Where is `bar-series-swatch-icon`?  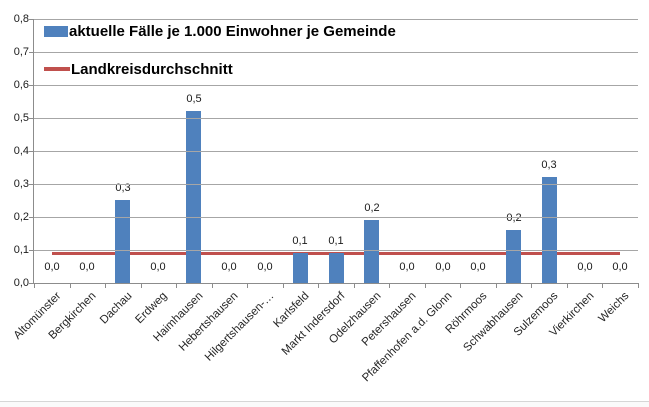
bar-series-swatch-icon is located at coordinates (56, 31).